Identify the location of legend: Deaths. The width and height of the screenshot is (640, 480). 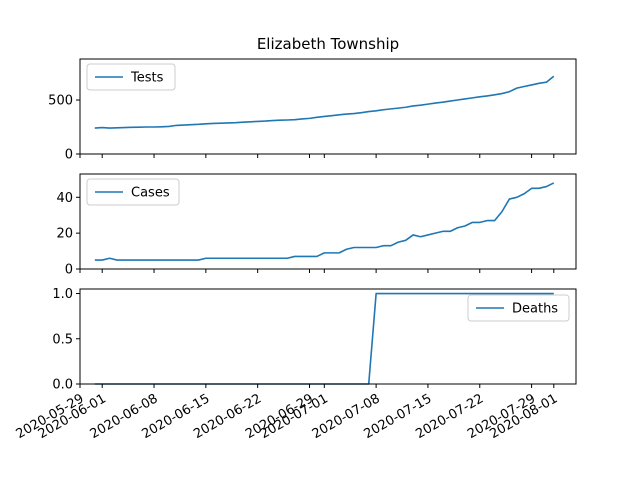
(518, 308).